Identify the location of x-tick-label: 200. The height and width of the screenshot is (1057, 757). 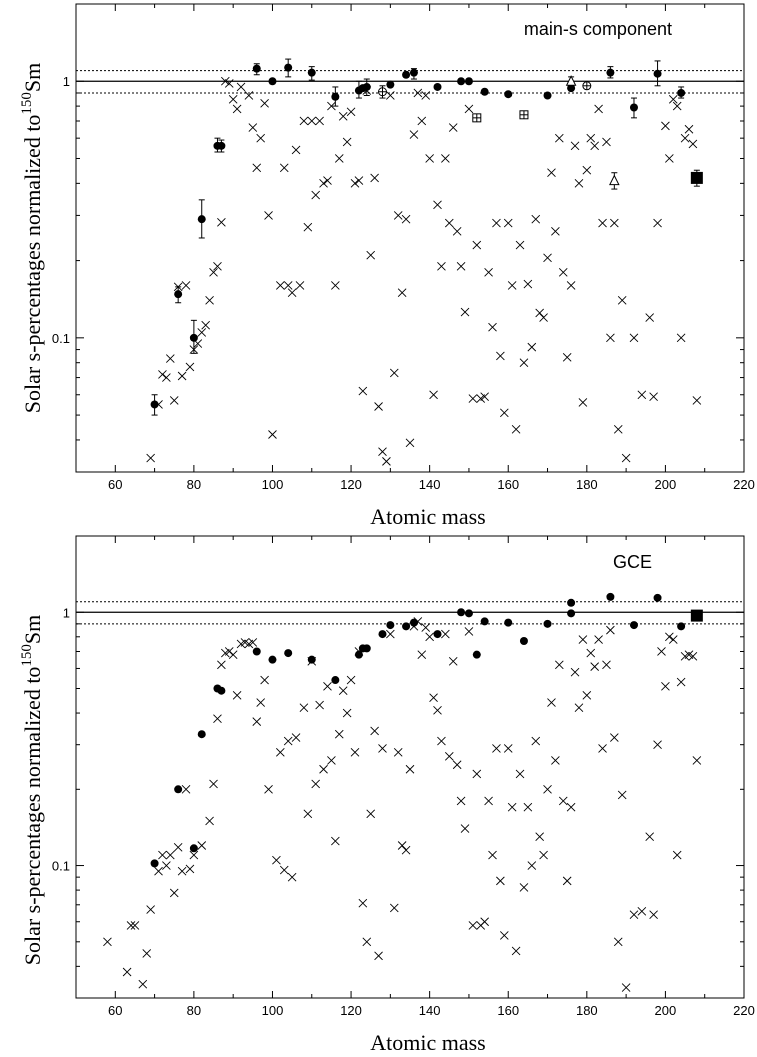
(666, 484).